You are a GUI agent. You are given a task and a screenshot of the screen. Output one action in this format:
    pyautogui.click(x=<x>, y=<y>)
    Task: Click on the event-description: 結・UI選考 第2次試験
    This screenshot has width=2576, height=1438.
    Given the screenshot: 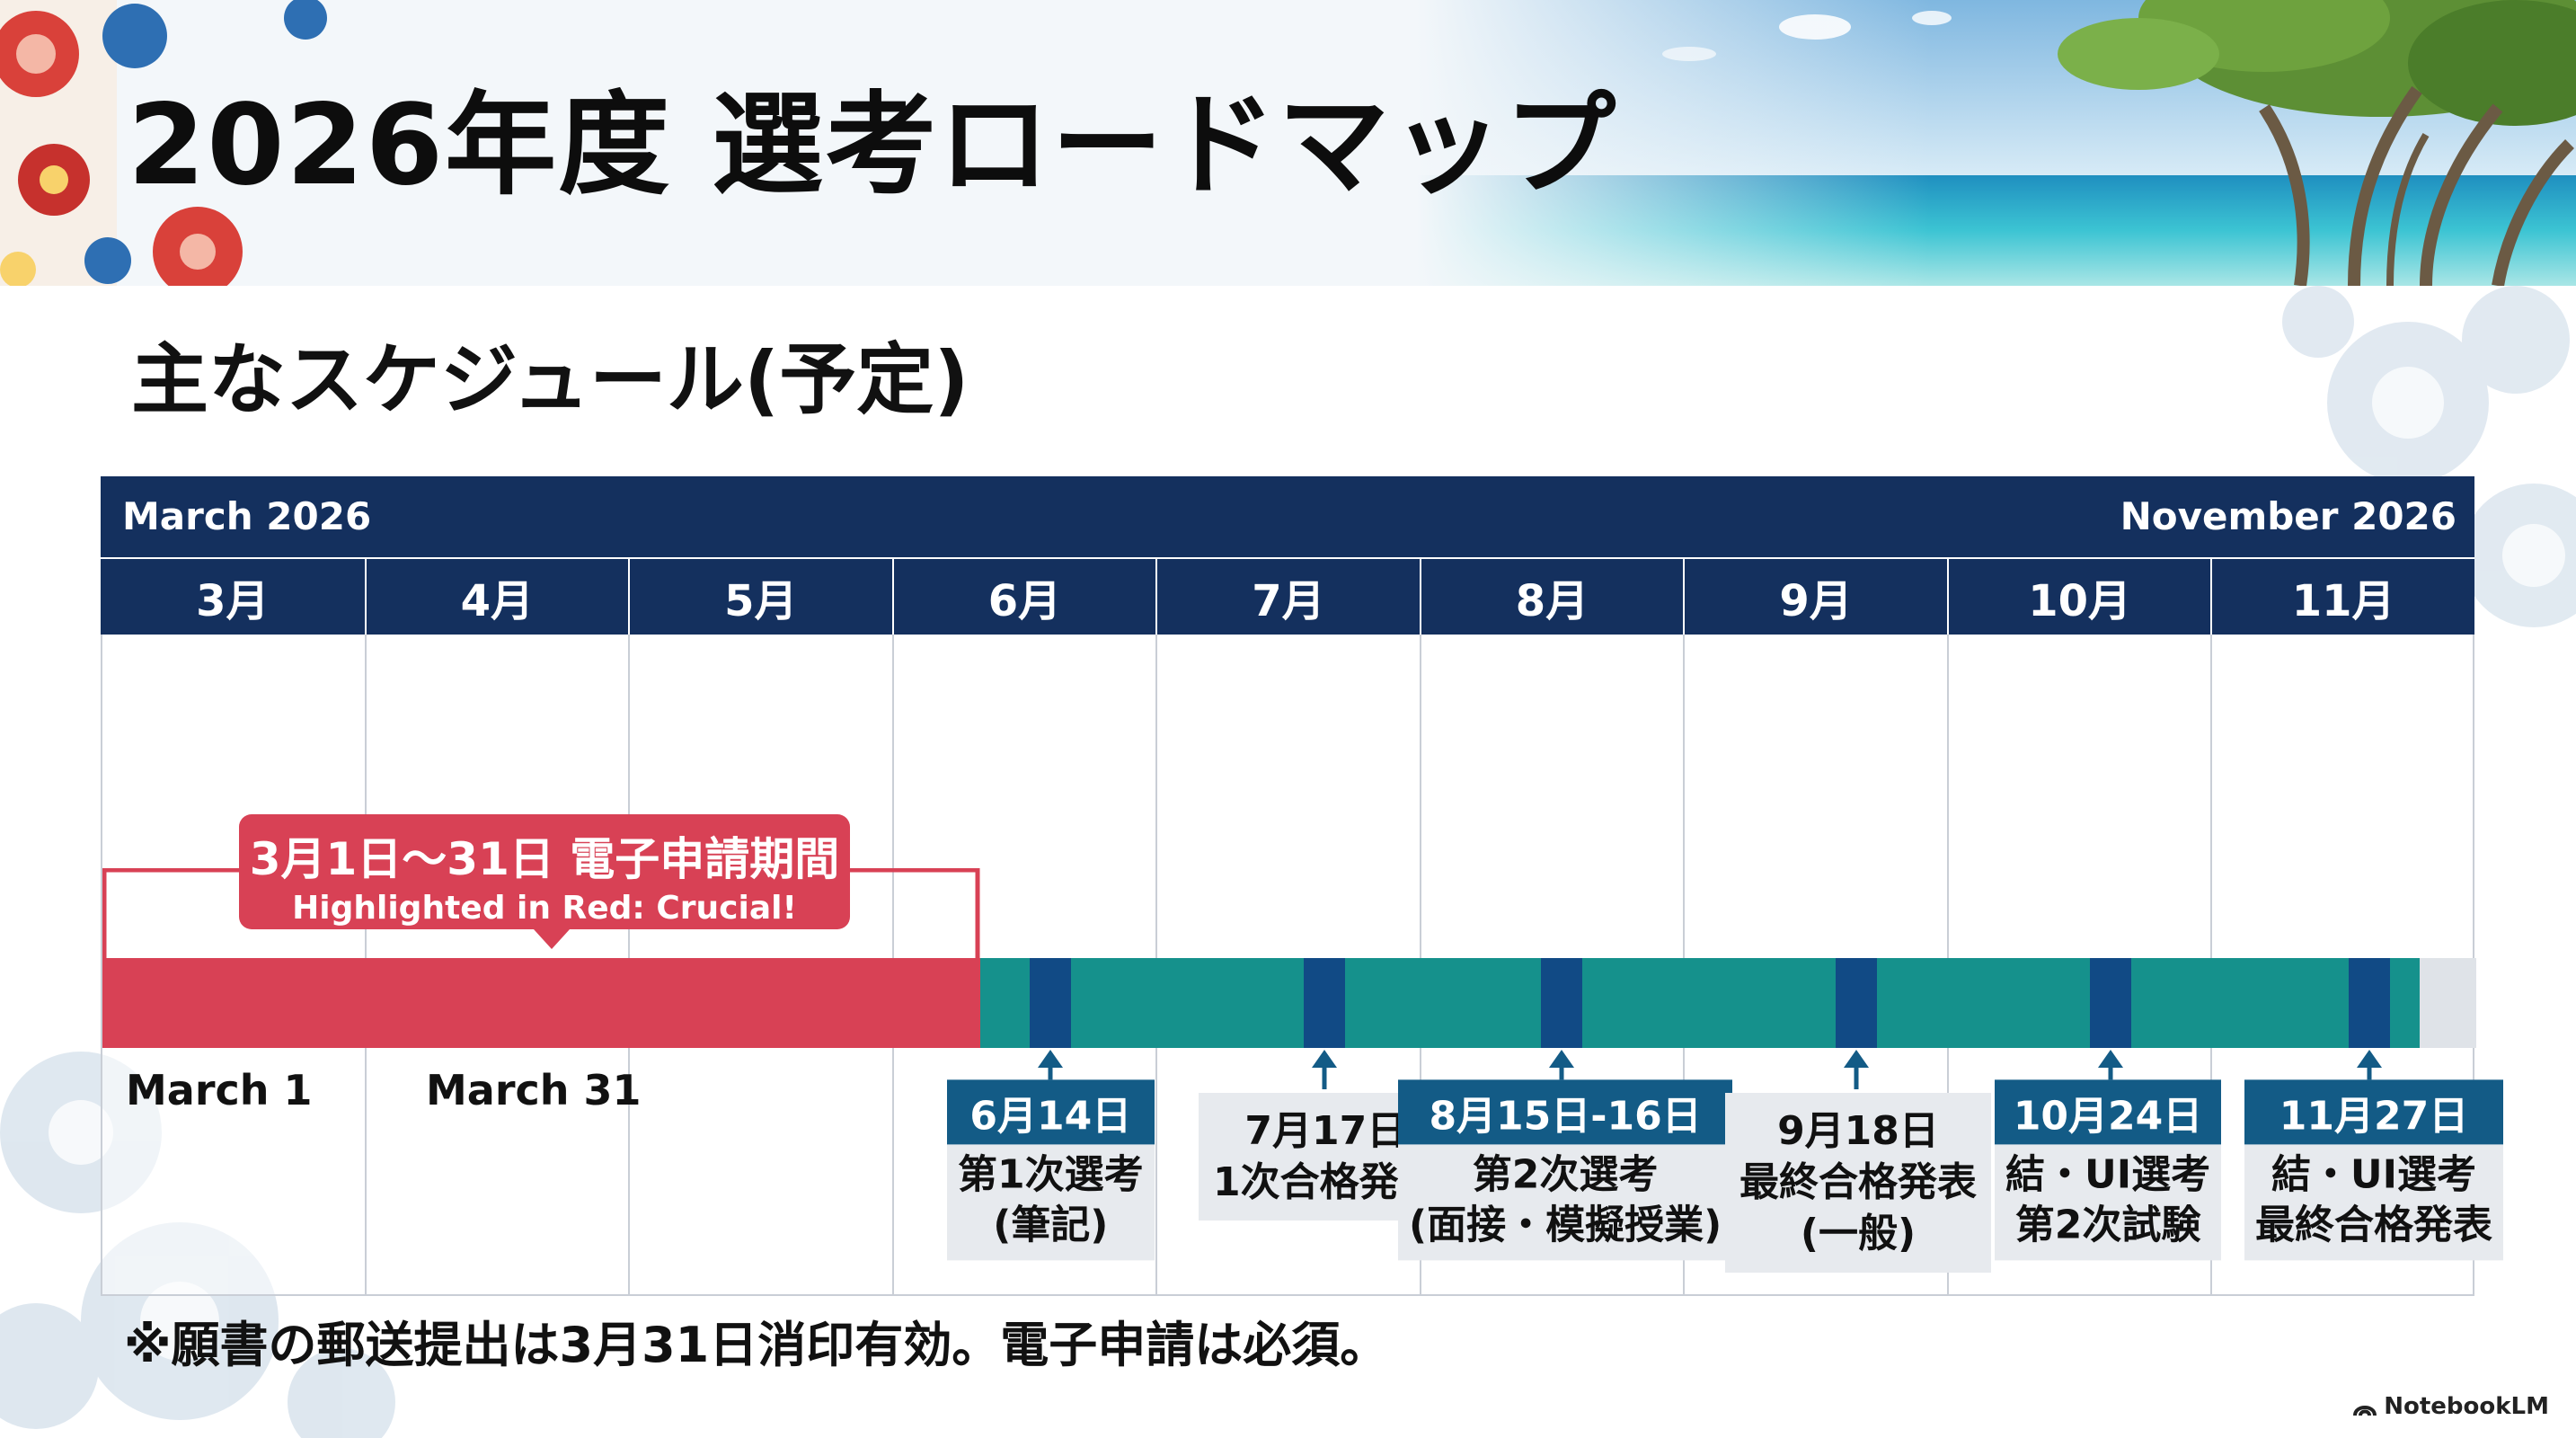 What is the action you would take?
    pyautogui.click(x=2108, y=1199)
    